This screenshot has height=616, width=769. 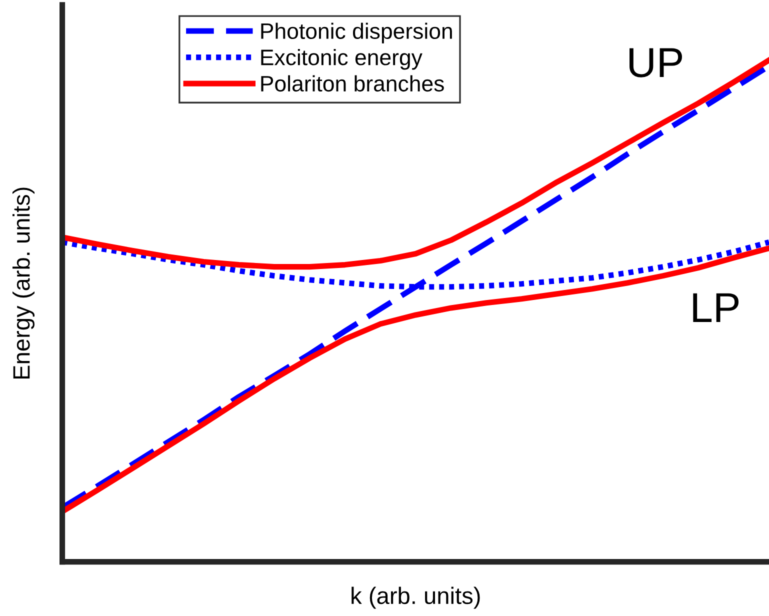 I want to click on x-axis-title: k (arb. units), so click(x=416, y=597).